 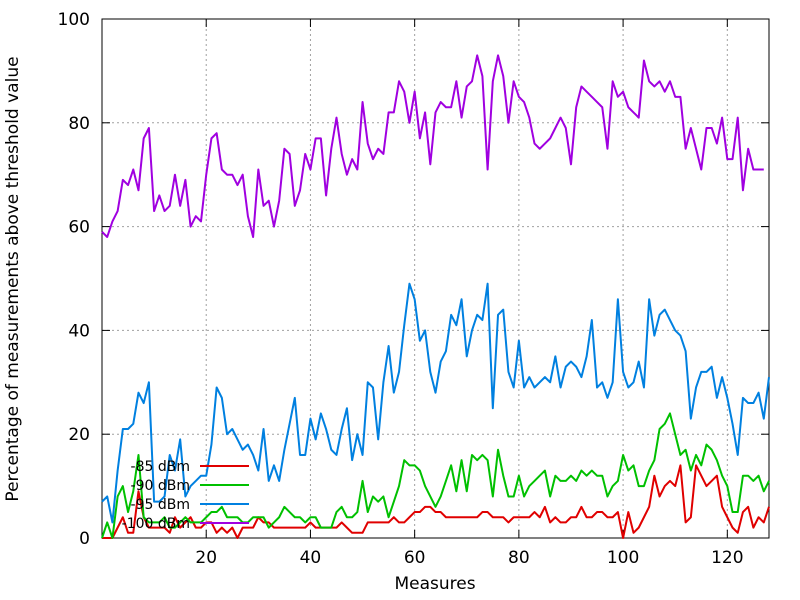 I want to click on x-tick-label: 60, so click(x=415, y=558).